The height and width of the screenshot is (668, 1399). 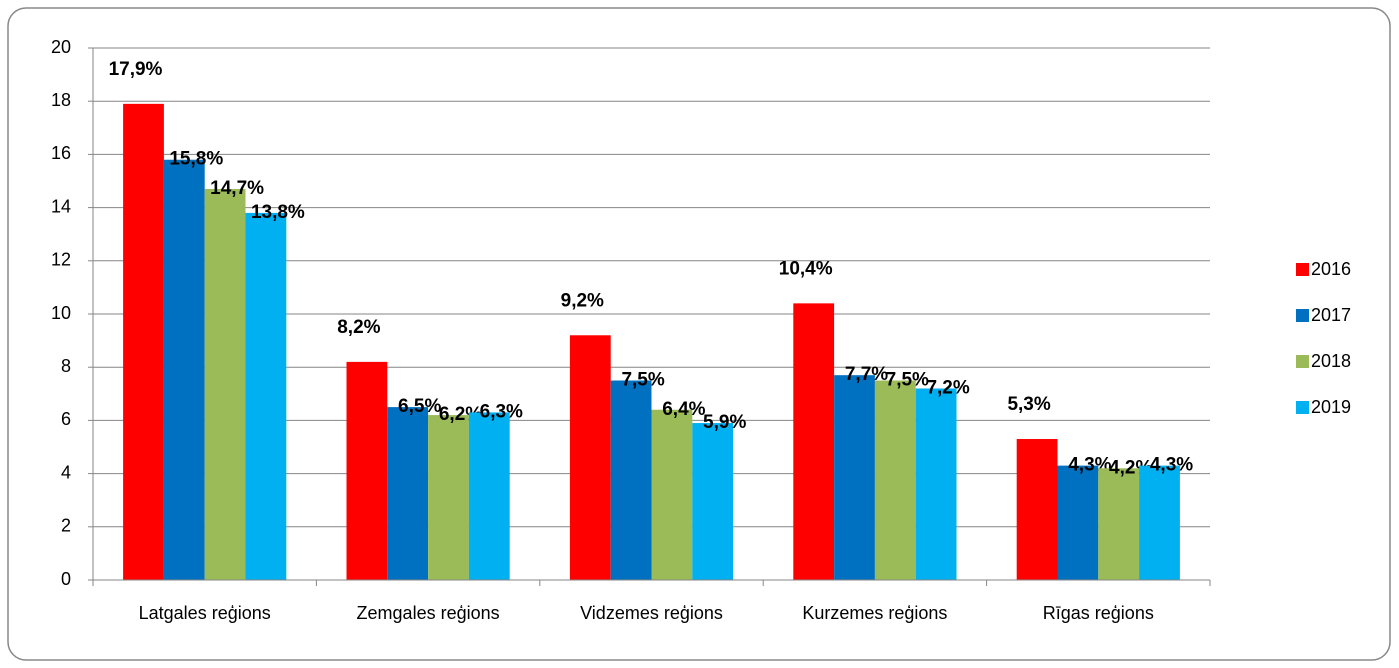 What do you see at coordinates (683, 409) in the screenshot?
I see `value-label: 6,4%` at bounding box center [683, 409].